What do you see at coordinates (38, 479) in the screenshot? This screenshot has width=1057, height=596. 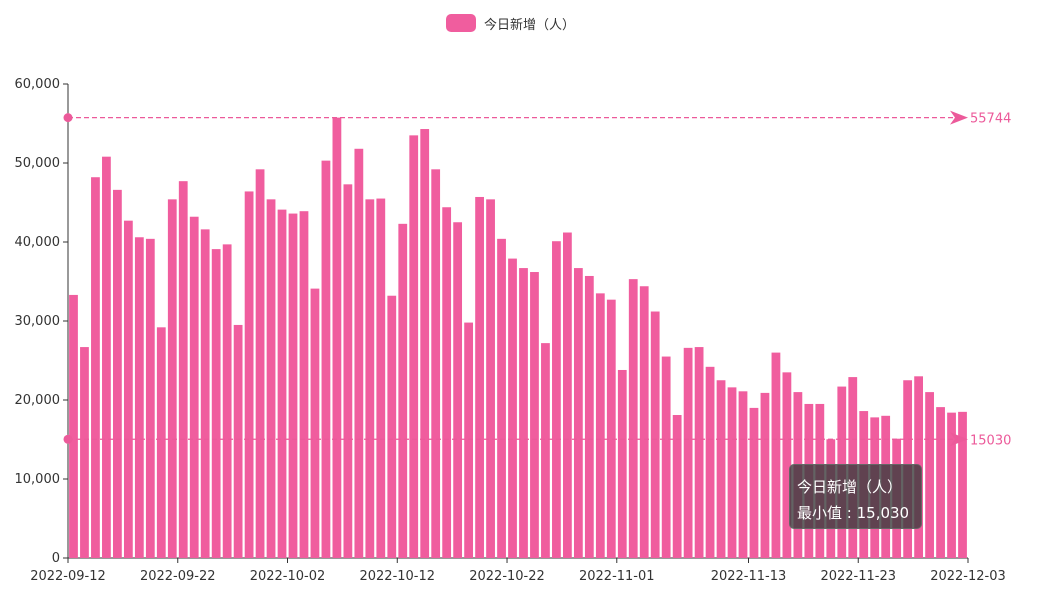 I see `y-tick-label: 10,000` at bounding box center [38, 479].